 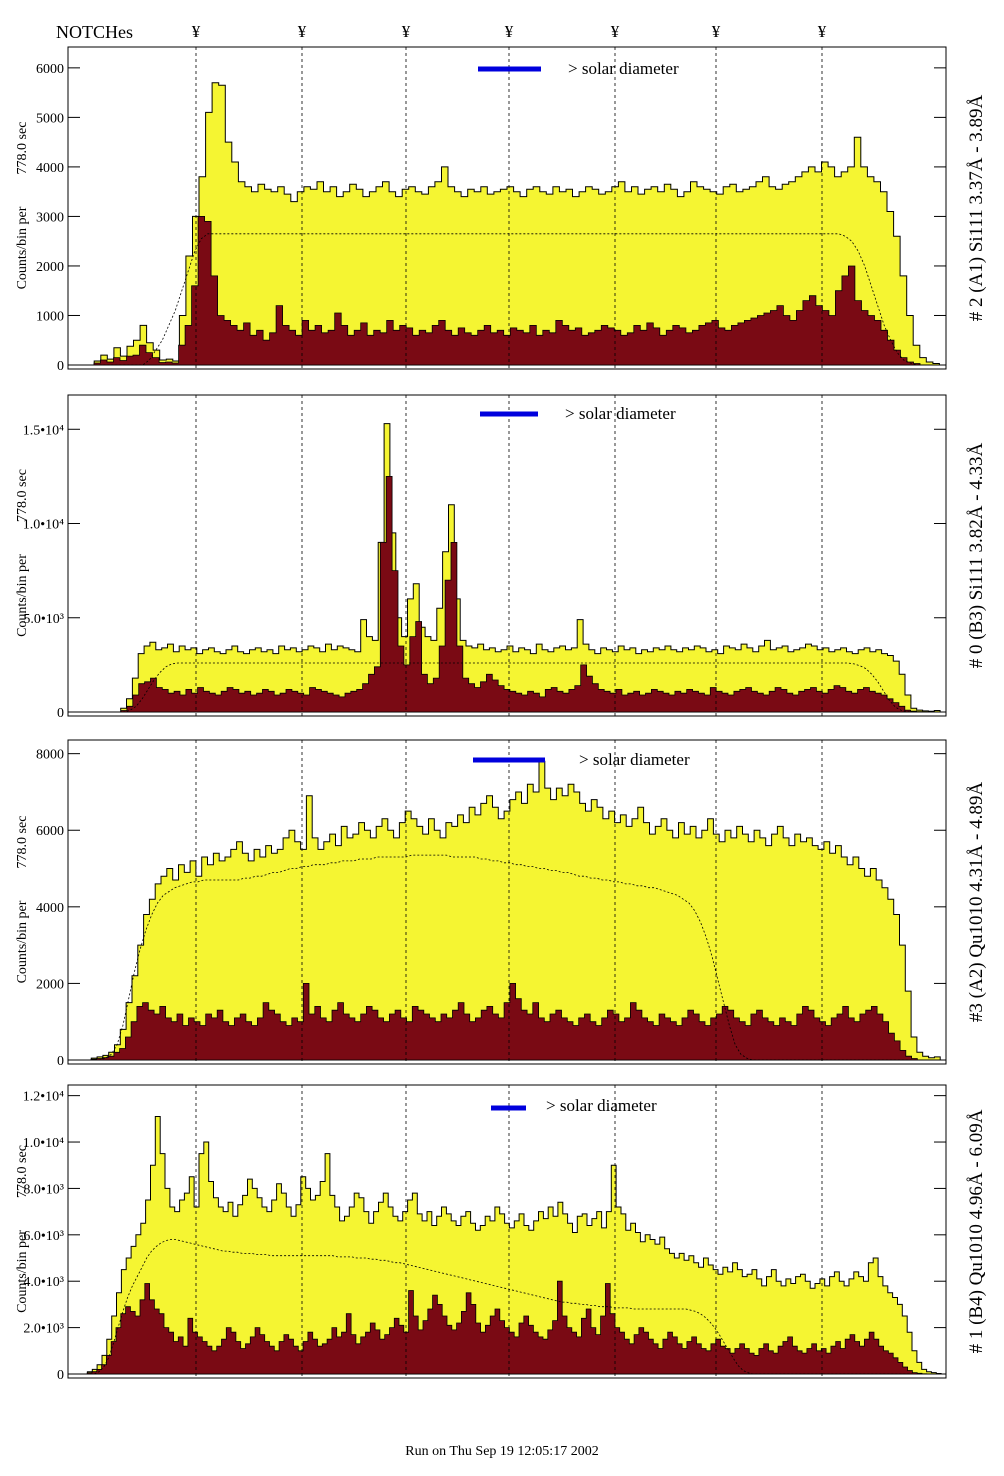 What do you see at coordinates (43, 1329) in the screenshot?
I see `y-tick-label: 2.0•10³` at bounding box center [43, 1329].